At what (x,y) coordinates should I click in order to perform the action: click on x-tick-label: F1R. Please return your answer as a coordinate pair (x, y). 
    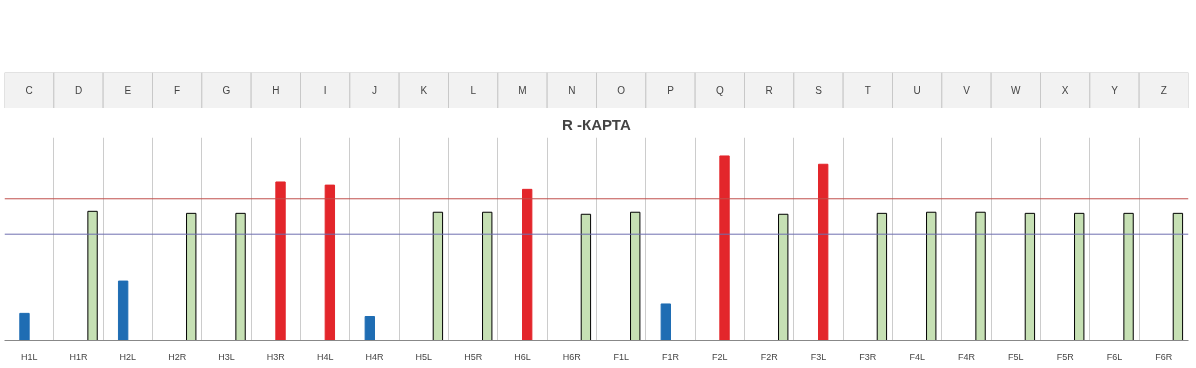
    Looking at the image, I should click on (671, 356).